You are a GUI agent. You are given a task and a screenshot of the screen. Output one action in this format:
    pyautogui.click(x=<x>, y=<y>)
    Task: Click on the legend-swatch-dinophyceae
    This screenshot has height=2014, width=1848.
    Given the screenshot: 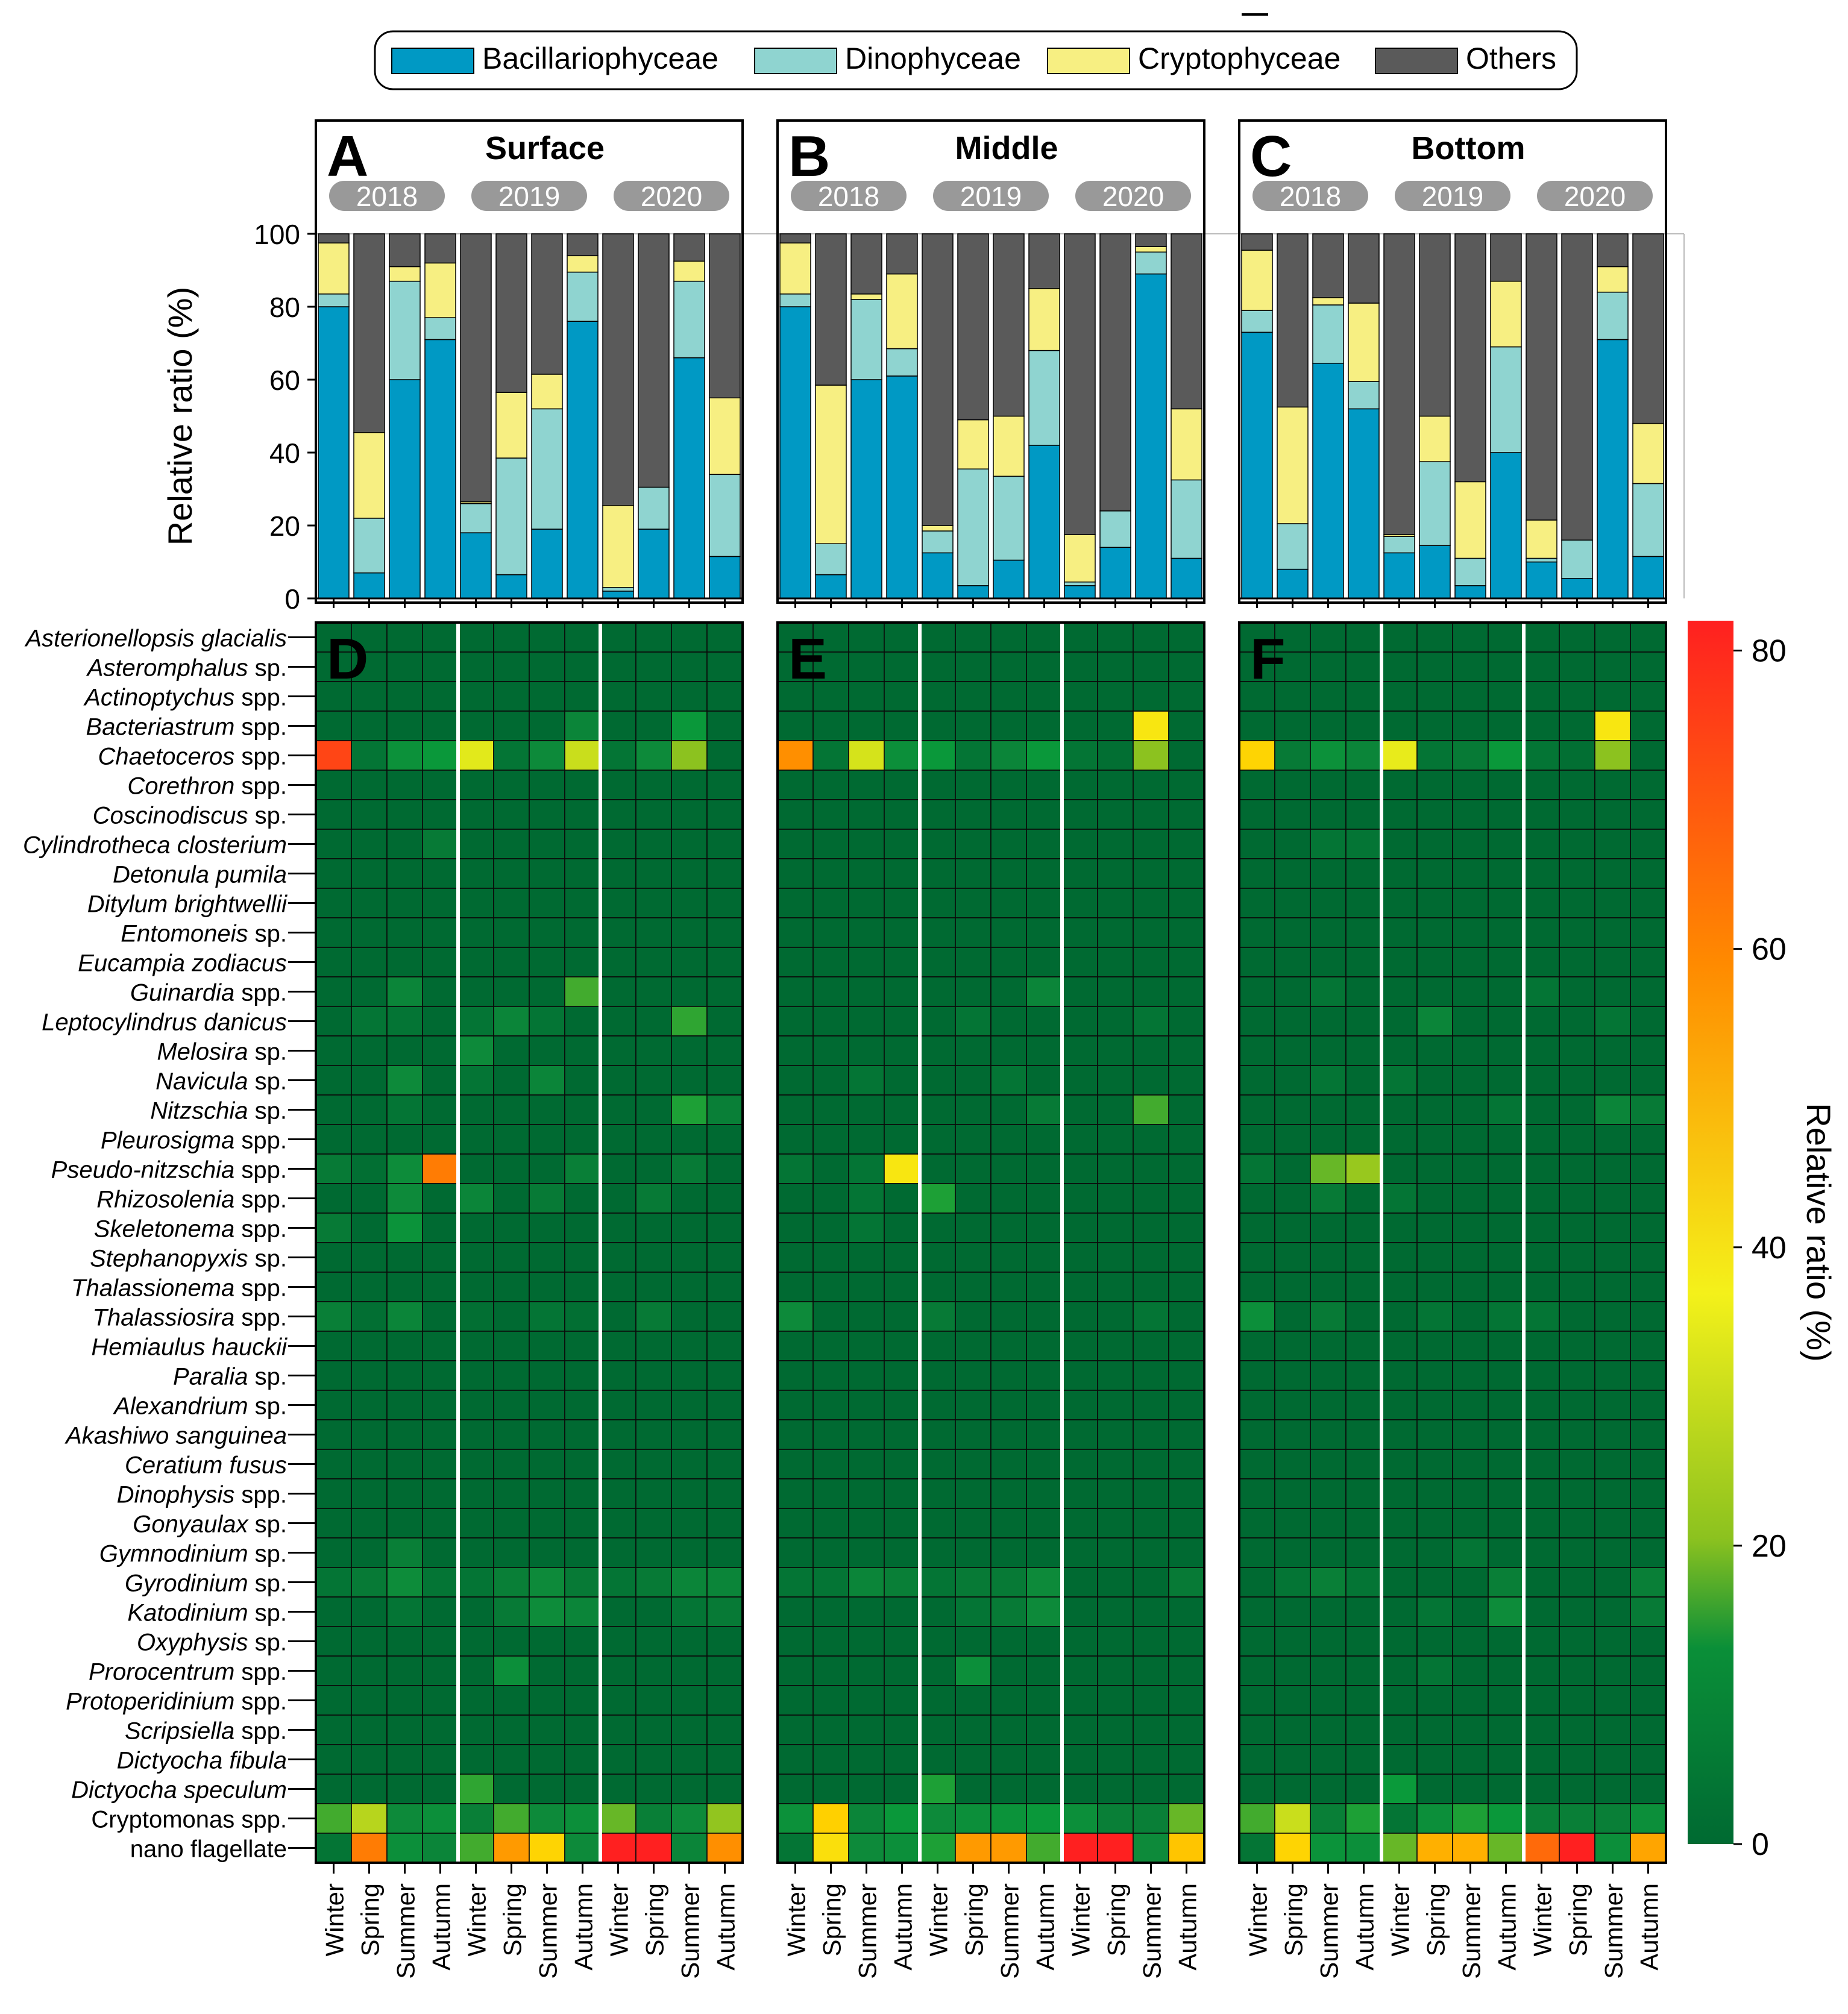 What is the action you would take?
    pyautogui.click(x=795, y=61)
    